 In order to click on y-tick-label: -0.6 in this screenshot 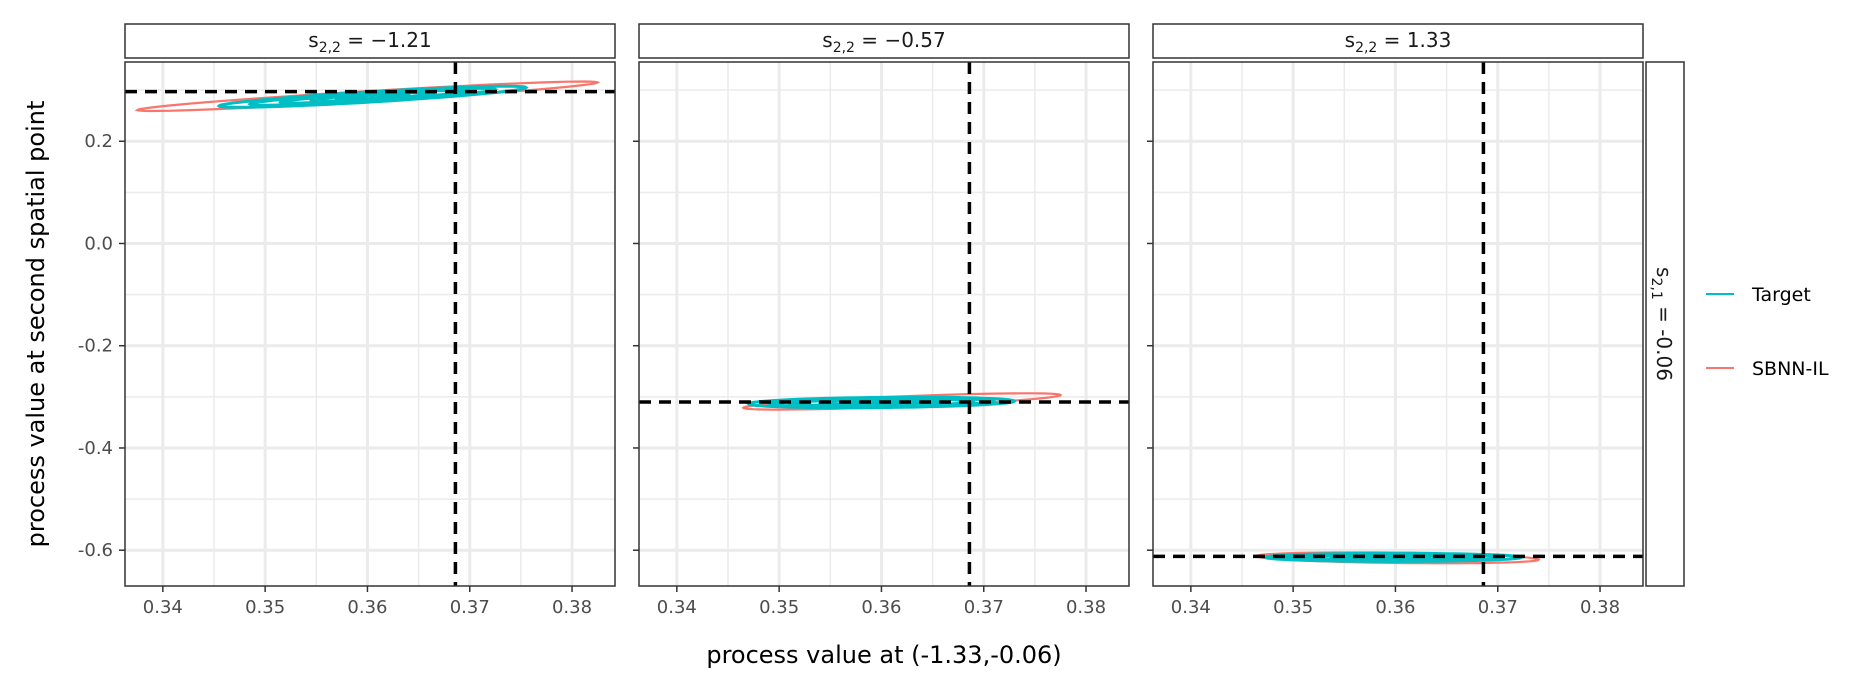, I will do `click(95, 550)`.